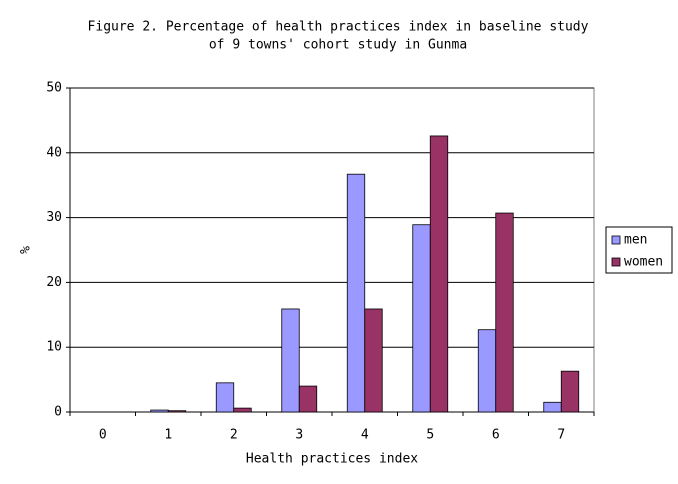 The width and height of the screenshot is (678, 484). Describe the element at coordinates (58, 412) in the screenshot. I see `y-tick-label: 0` at that location.